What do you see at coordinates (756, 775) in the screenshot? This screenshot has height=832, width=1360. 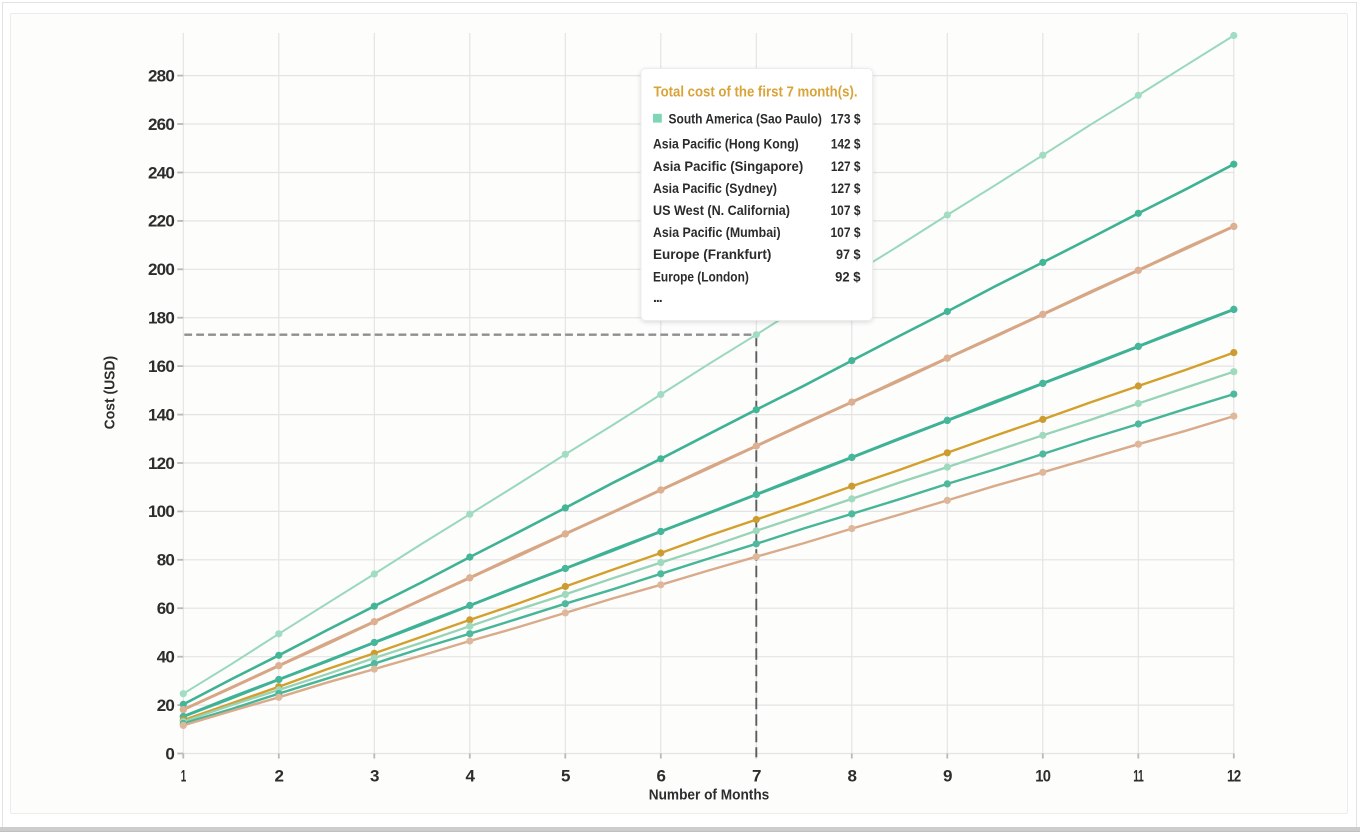 I see `svg-text: 7` at bounding box center [756, 775].